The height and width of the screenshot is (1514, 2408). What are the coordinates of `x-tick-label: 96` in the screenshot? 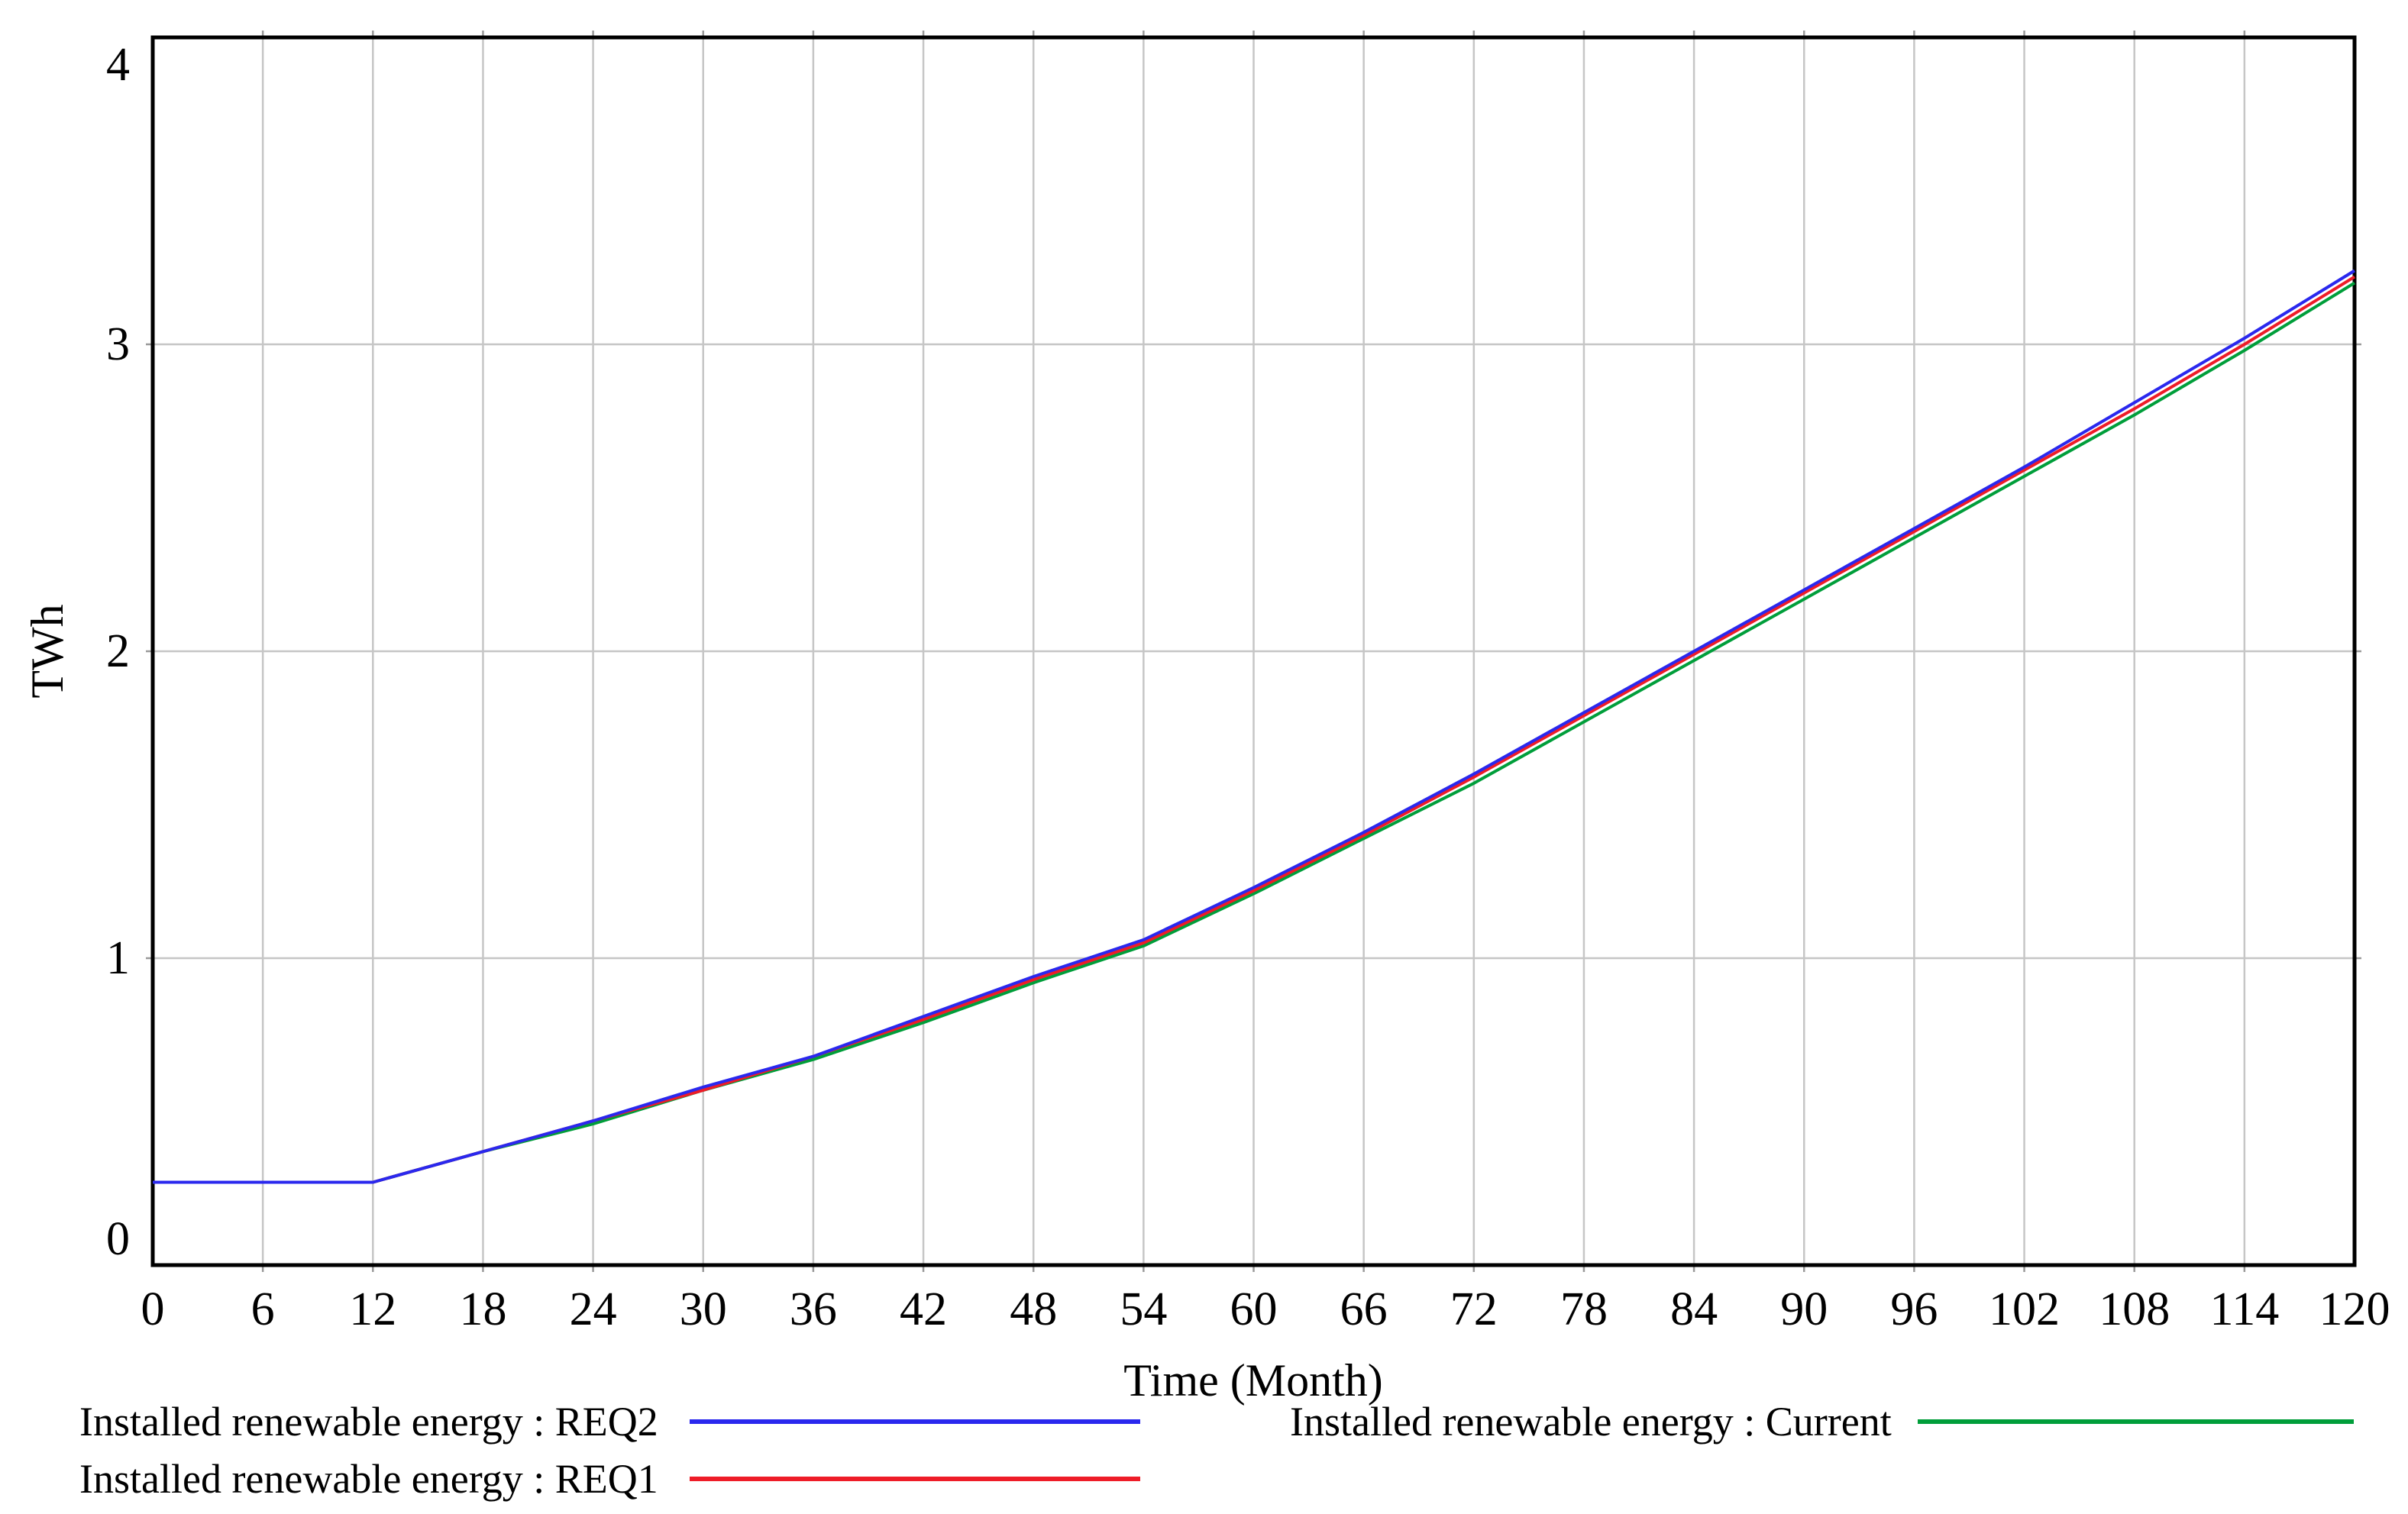 It's located at (1914, 1309).